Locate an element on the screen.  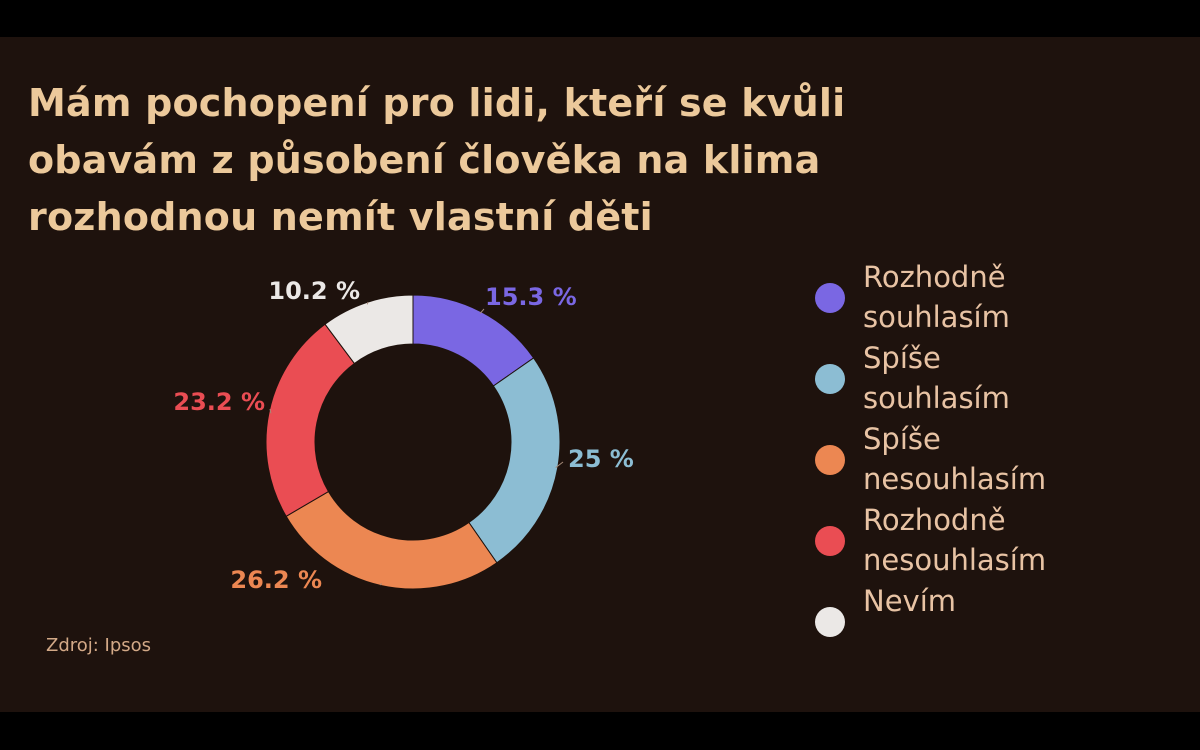
legend-item-spise-nesouhlasim: Spíše nesouhlasím is located at coordinates (985, 459).